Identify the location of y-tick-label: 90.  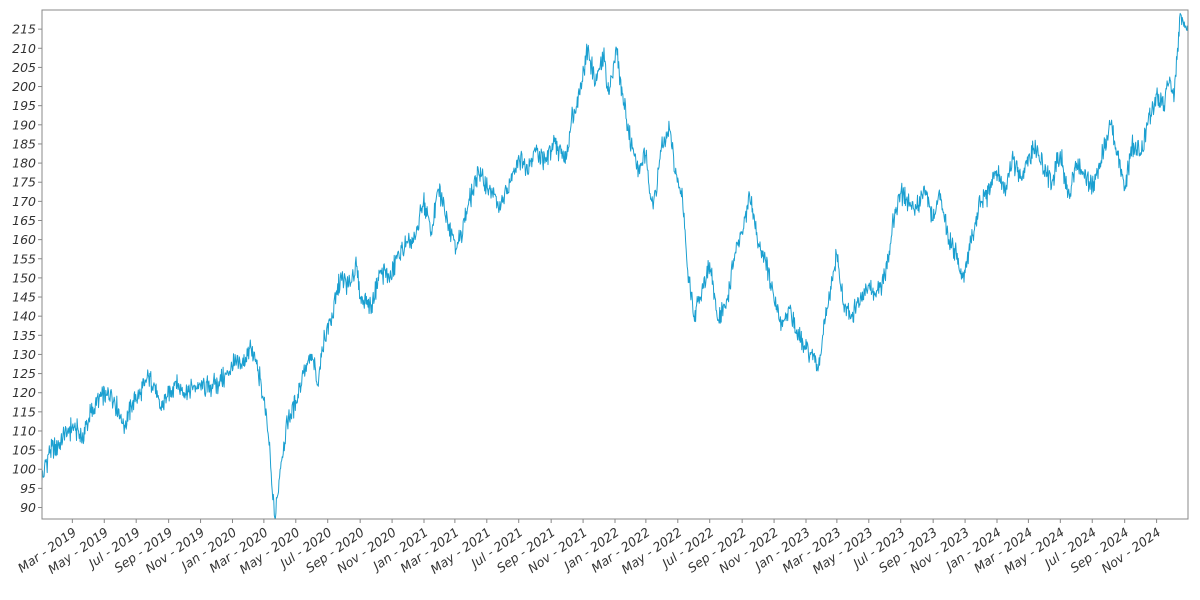
(28, 507).